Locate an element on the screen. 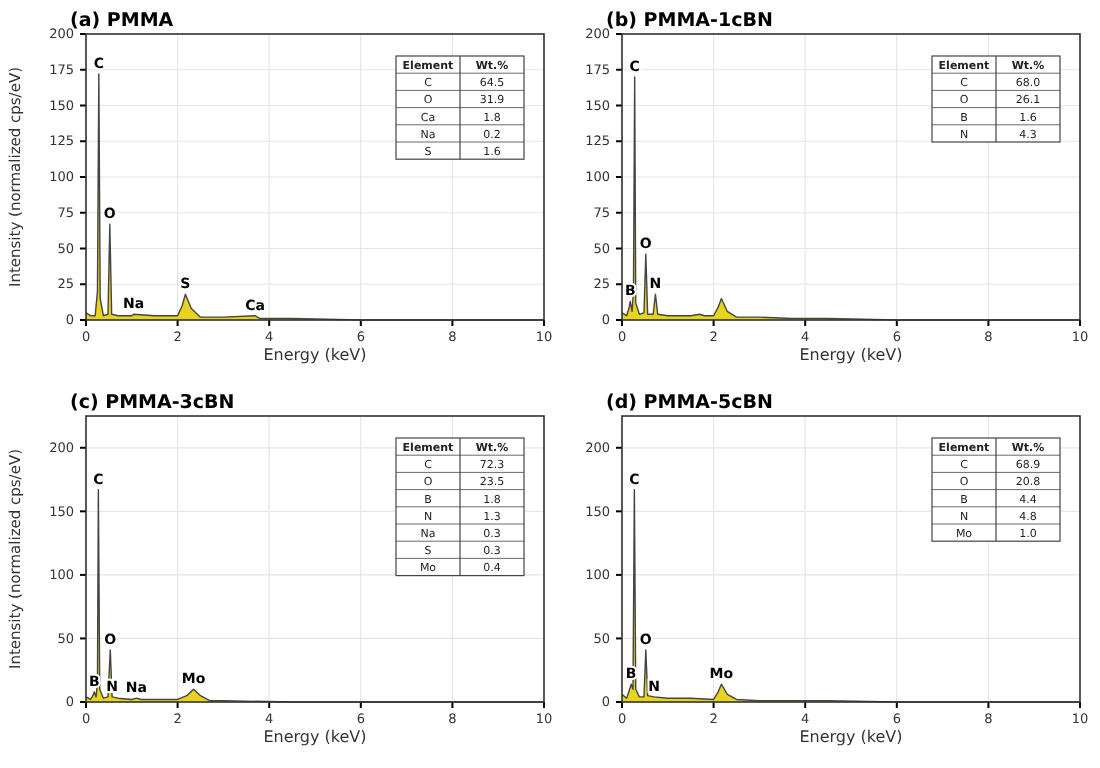 This screenshot has width=1100, height=768. chart-title: (a) PMMA is located at coordinates (122, 21).